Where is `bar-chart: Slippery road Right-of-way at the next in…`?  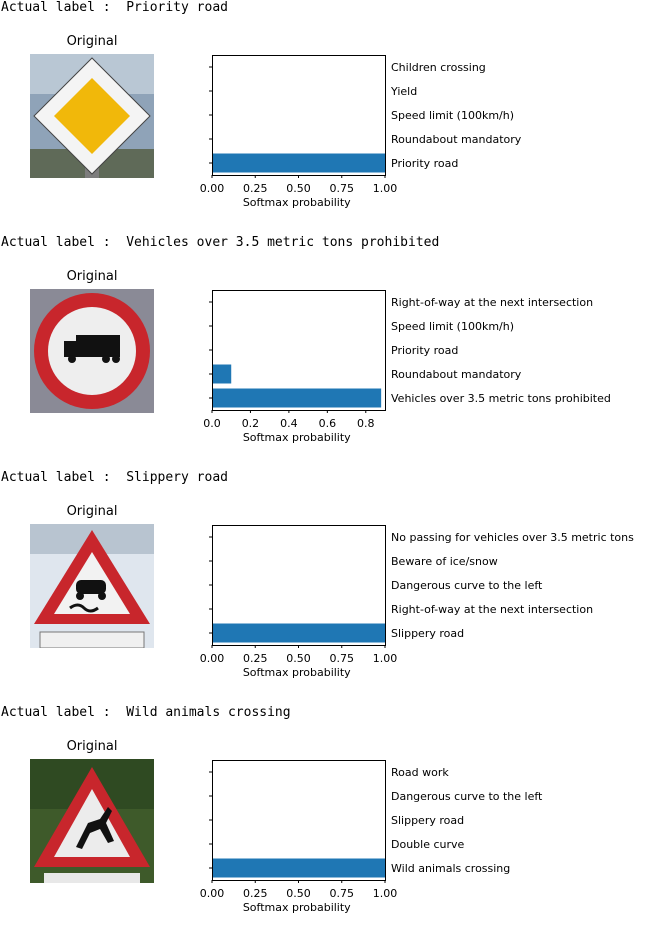 bar-chart: Slippery road Right-of-way at the next in… is located at coordinates (417, 602).